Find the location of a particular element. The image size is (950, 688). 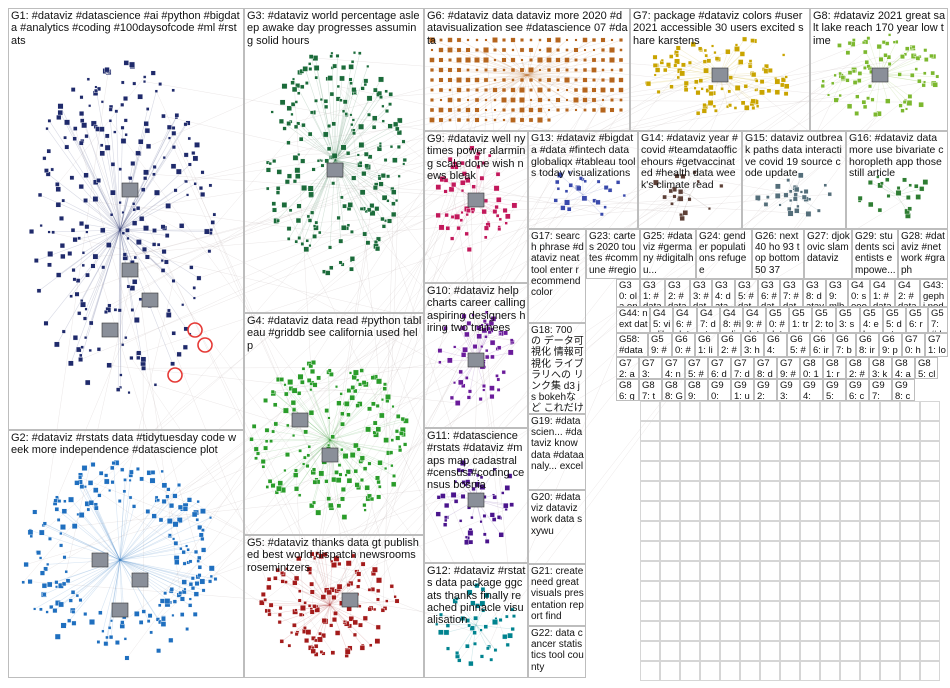

group-g23: G23: cartes 2020 toutes #commune #region is located at coordinates (613, 254).